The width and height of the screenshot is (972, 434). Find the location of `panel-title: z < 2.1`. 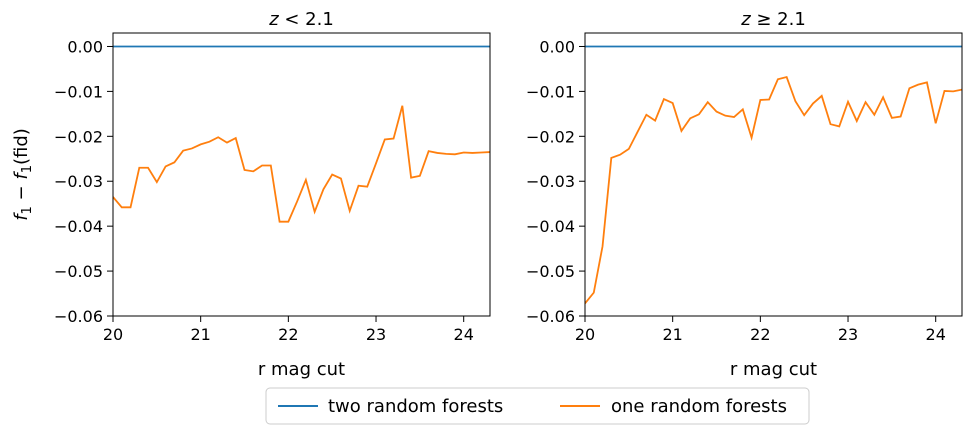

panel-title: z < 2.1 is located at coordinates (301, 19).